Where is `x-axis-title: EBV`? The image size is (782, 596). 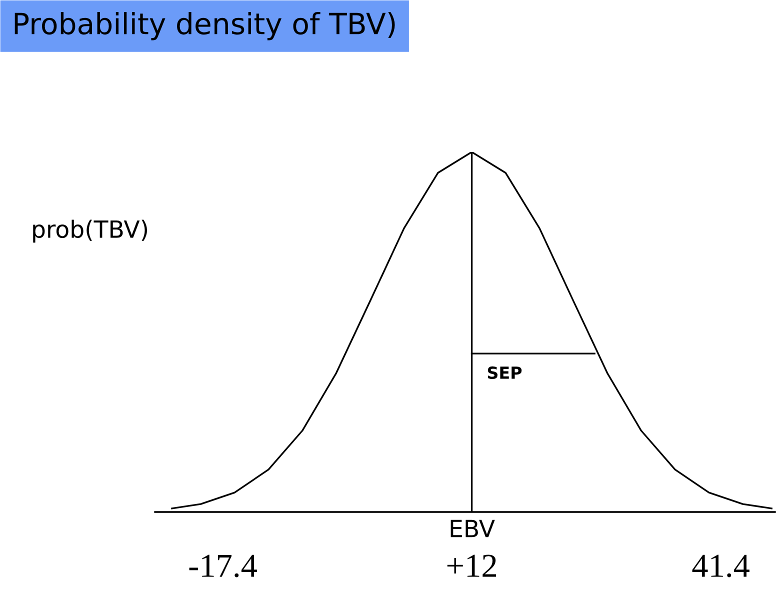 x-axis-title: EBV is located at coordinates (472, 529).